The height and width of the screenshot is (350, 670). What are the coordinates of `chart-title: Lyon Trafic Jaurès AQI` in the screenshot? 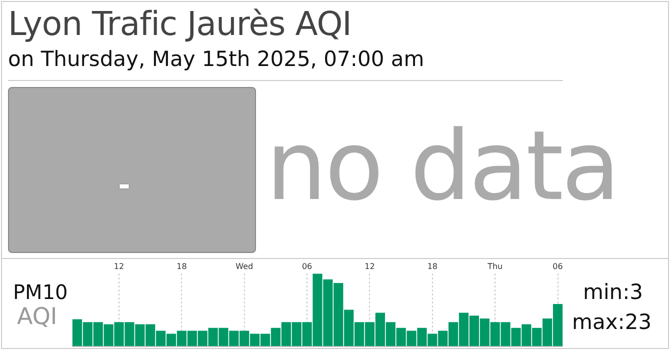 It's located at (180, 23).